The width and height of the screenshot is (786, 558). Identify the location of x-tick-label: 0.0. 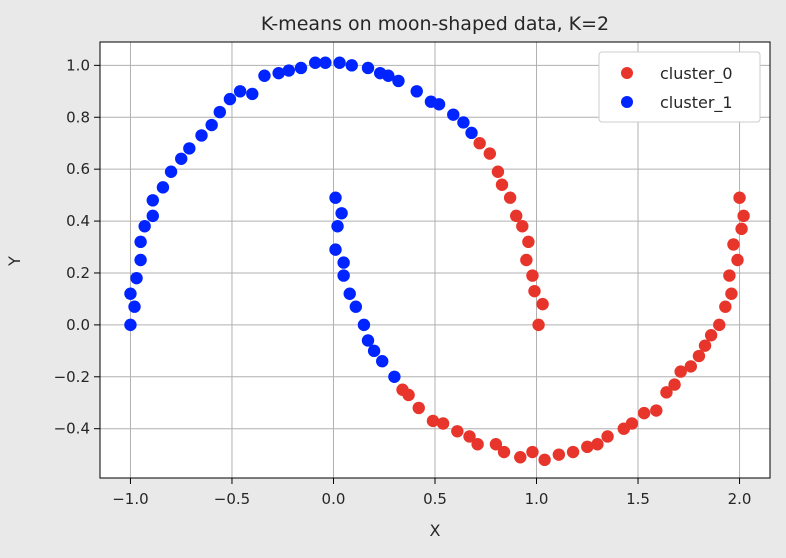
(334, 499).